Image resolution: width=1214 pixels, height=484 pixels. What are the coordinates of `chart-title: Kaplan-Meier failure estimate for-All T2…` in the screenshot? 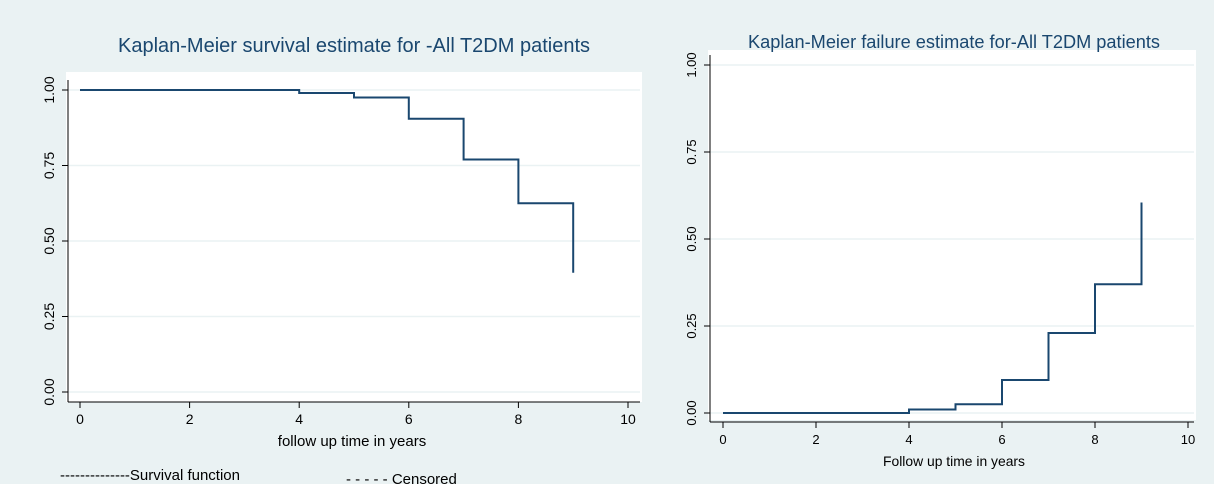 It's located at (954, 42).